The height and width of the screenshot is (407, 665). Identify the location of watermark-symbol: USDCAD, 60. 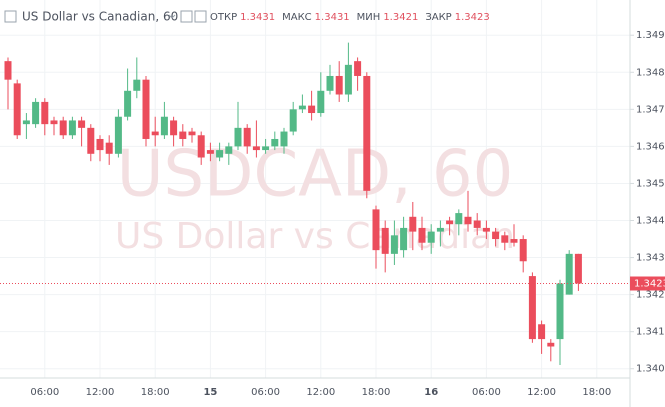
(315, 175).